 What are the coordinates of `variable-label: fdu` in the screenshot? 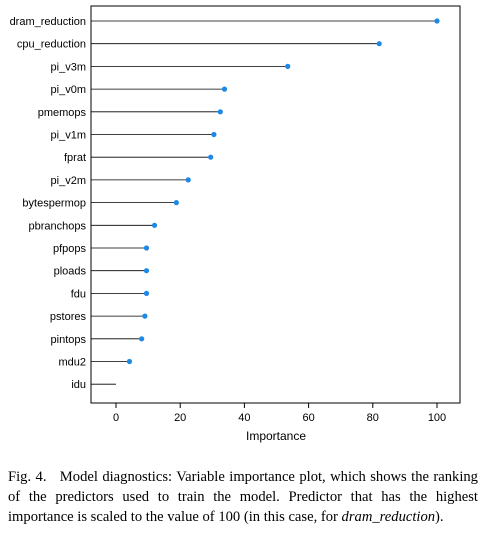 It's located at (78, 294).